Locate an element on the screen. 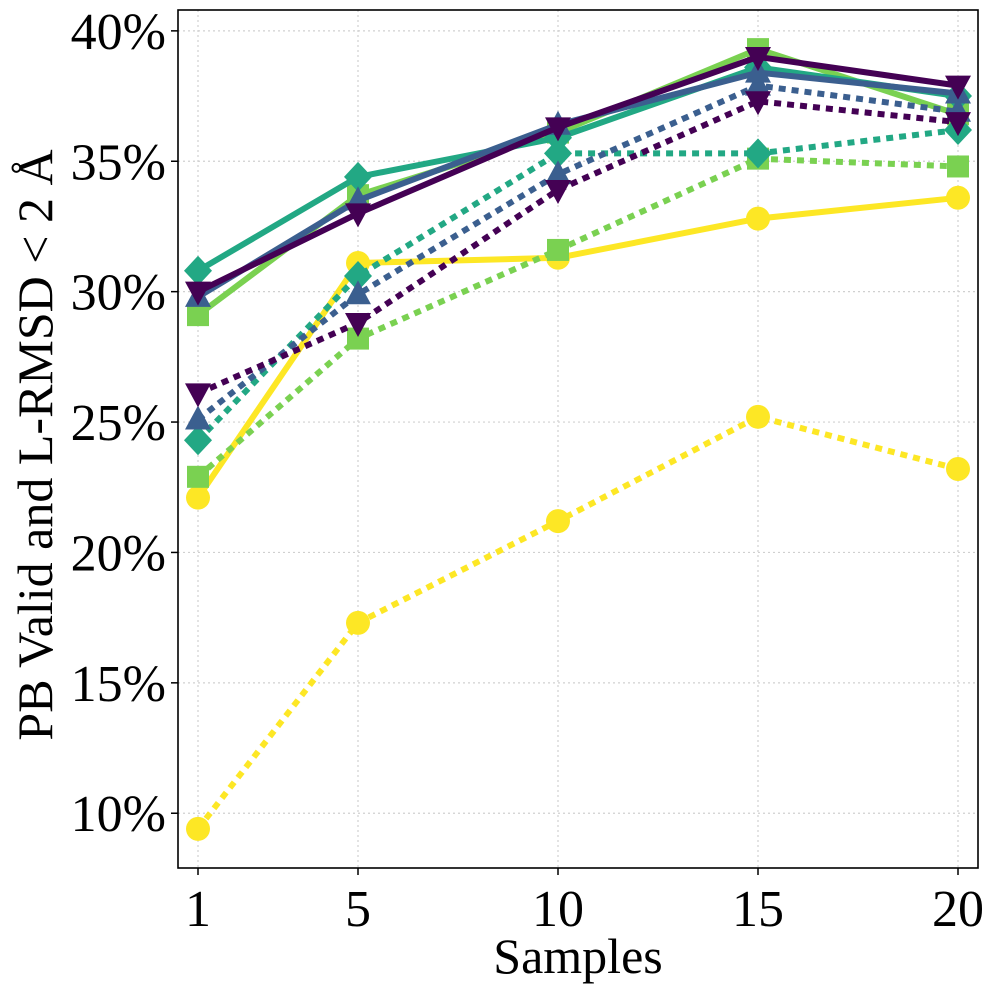 The height and width of the screenshot is (995, 996). y-tick-label: 30% is located at coordinates (118, 293).